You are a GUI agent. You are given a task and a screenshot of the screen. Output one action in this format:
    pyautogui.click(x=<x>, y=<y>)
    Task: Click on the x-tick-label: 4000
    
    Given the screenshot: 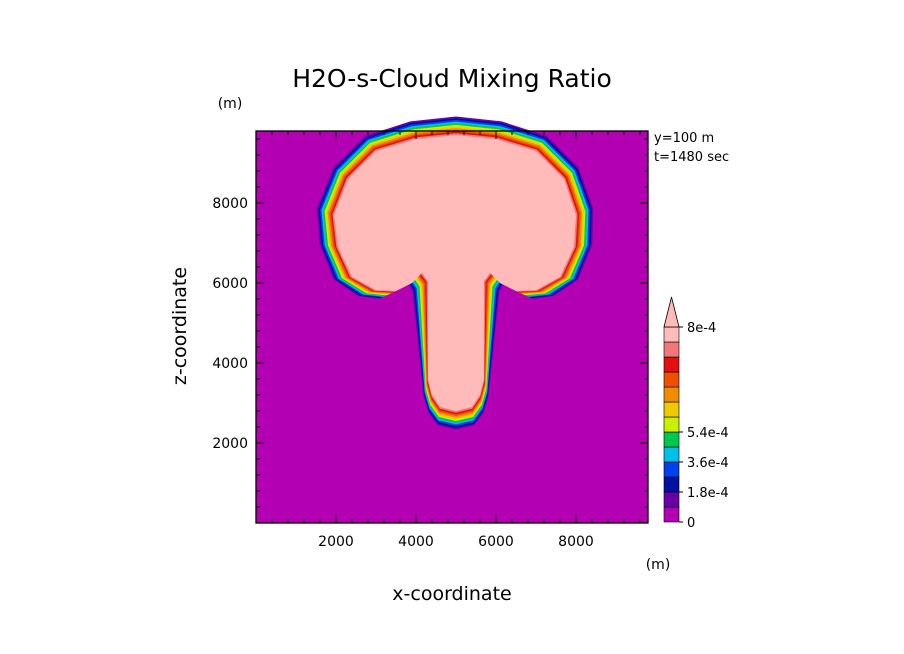 What is the action you would take?
    pyautogui.click(x=416, y=542)
    